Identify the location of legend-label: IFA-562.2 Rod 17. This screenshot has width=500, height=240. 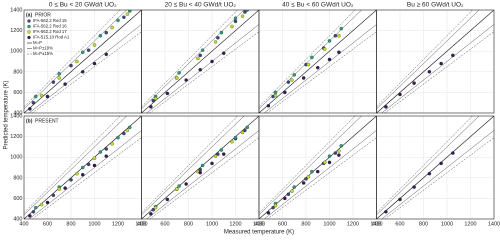
(50, 31).